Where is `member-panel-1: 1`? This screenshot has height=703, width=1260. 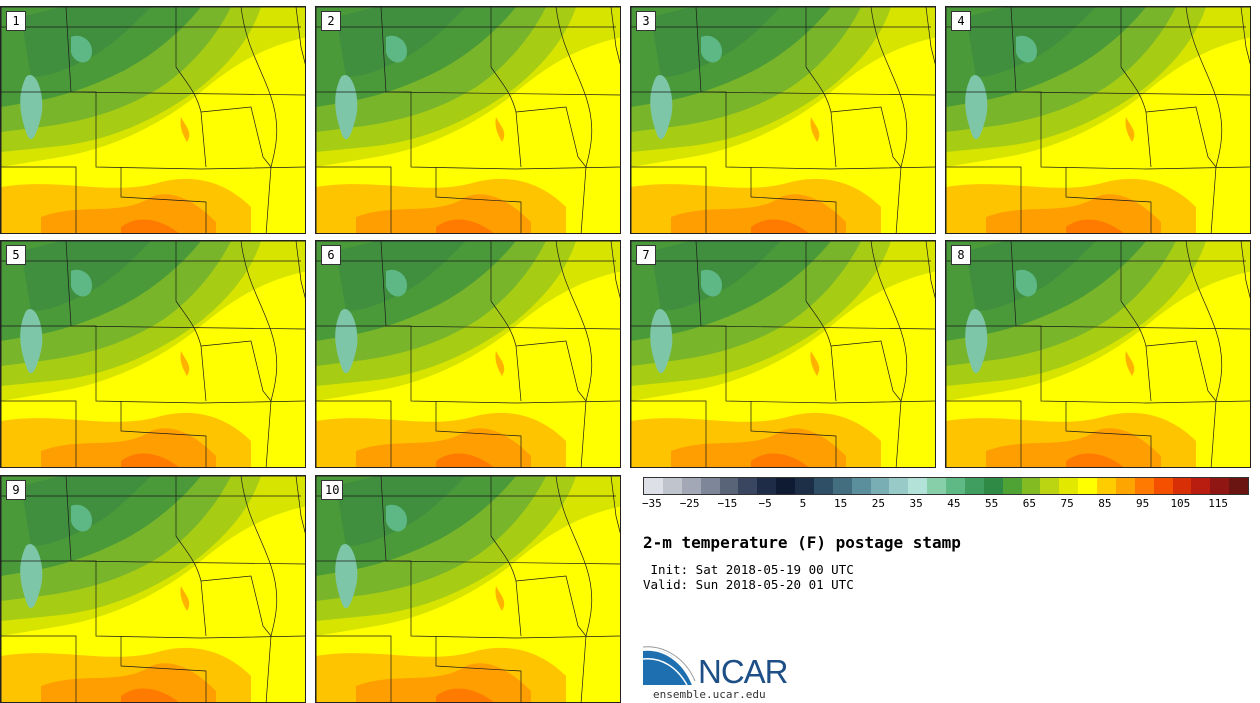
member-panel-1: 1 is located at coordinates (153, 120).